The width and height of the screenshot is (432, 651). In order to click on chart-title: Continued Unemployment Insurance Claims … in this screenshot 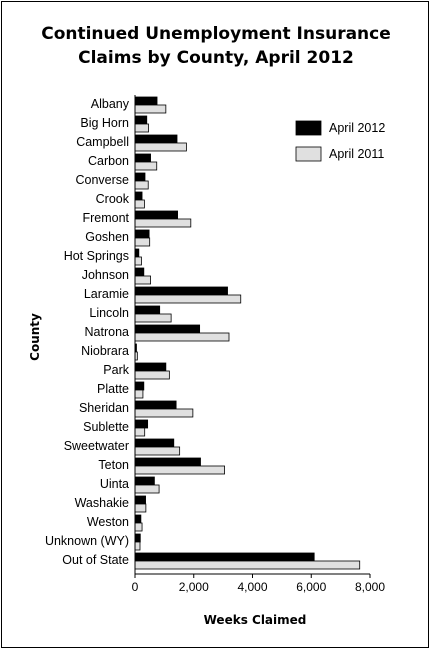, I will do `click(216, 46)`.